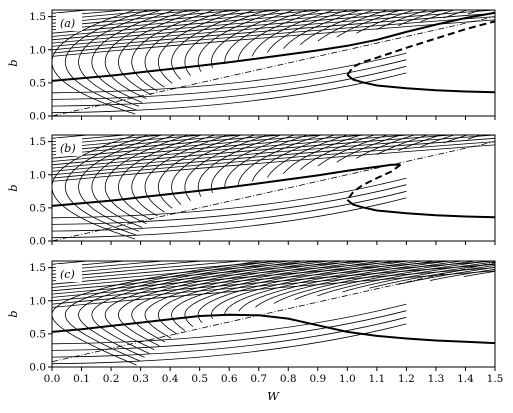 The height and width of the screenshot is (413, 513). Describe the element at coordinates (37, 83) in the screenshot. I see `y-tick-label: 0.5` at that location.